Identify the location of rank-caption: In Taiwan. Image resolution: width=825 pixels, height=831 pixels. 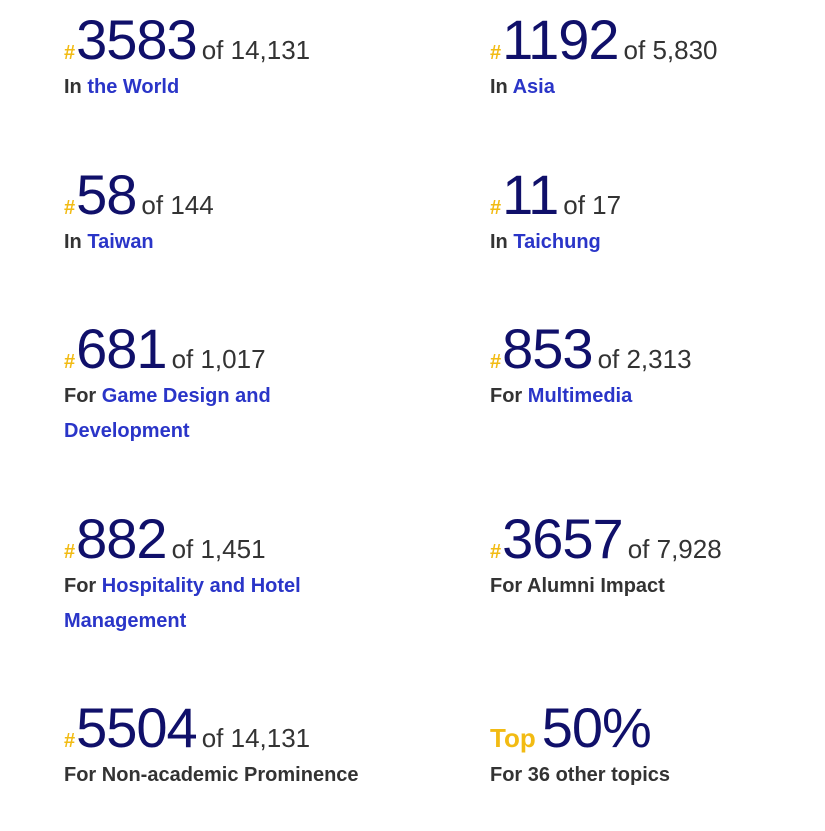
(229, 242).